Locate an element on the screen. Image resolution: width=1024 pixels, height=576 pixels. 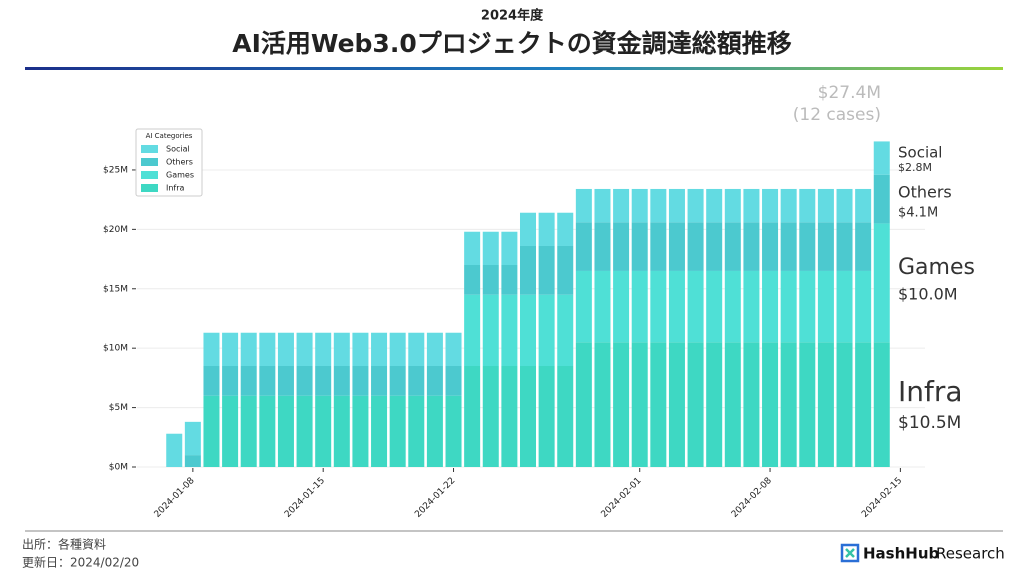
x-tick-label: 2024-01-22 is located at coordinates (435, 498).